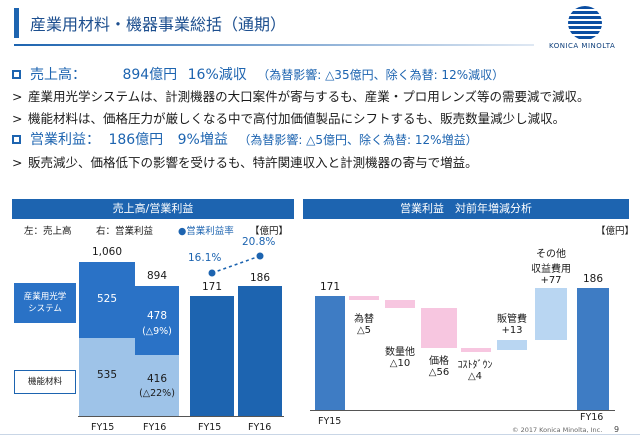 Image resolution: width=640 pixels, height=443 pixels. I want to click on wf-bar-other, so click(551, 314).